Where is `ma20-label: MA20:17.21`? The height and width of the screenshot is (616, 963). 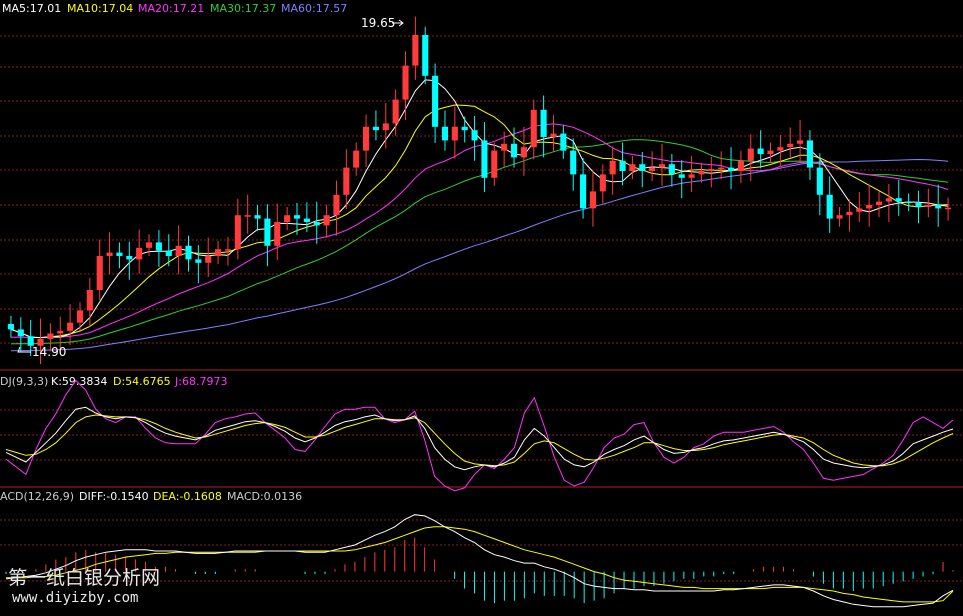
ma20-label: MA20:17.21 is located at coordinates (171, 8).